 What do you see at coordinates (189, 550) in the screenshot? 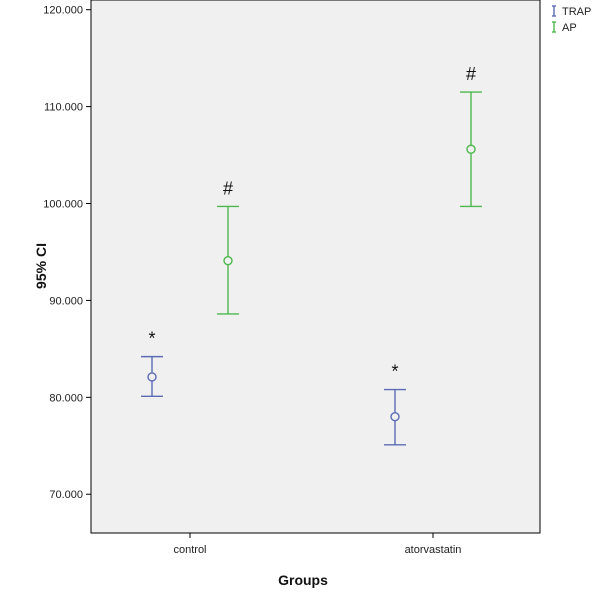
I see `x-tick-label: control` at bounding box center [189, 550].